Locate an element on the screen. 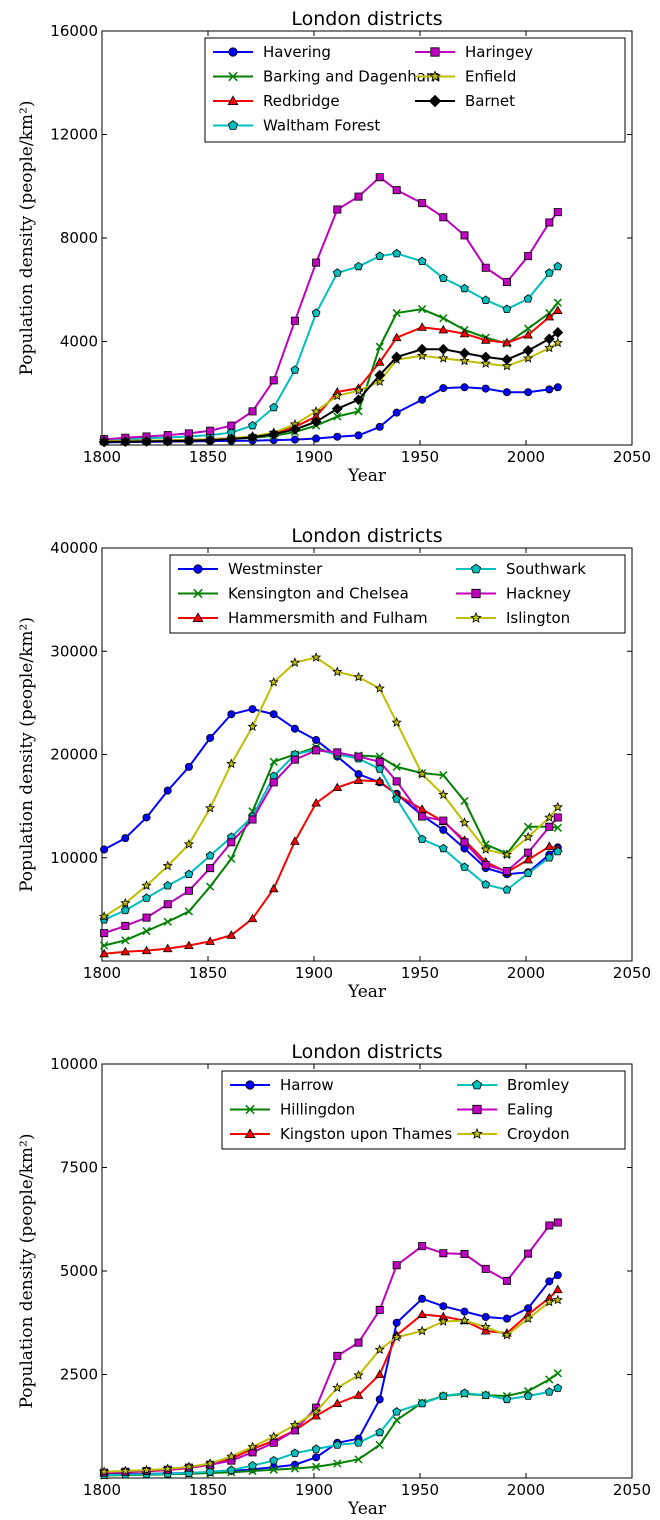  x-tick-label: 1950 is located at coordinates (420, 1490).